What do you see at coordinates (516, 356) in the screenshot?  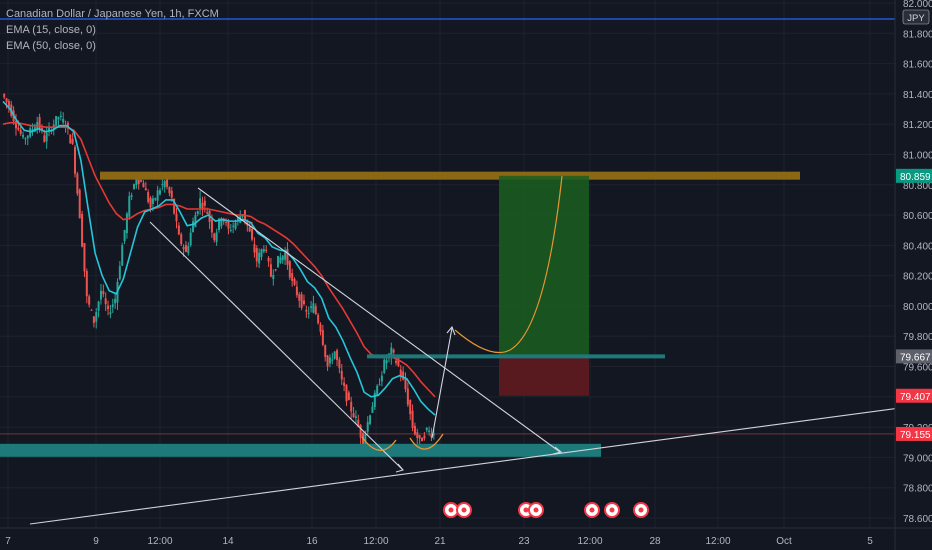 I see `entry-line` at bounding box center [516, 356].